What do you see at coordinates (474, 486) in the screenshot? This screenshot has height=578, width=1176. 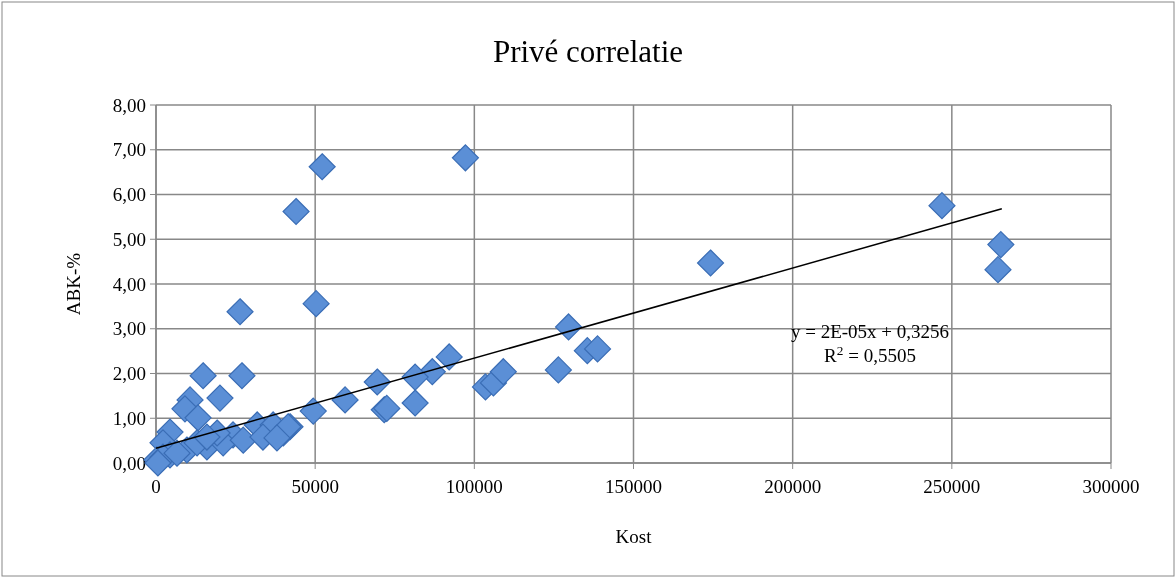 I see `x-tick-label: 100000` at bounding box center [474, 486].